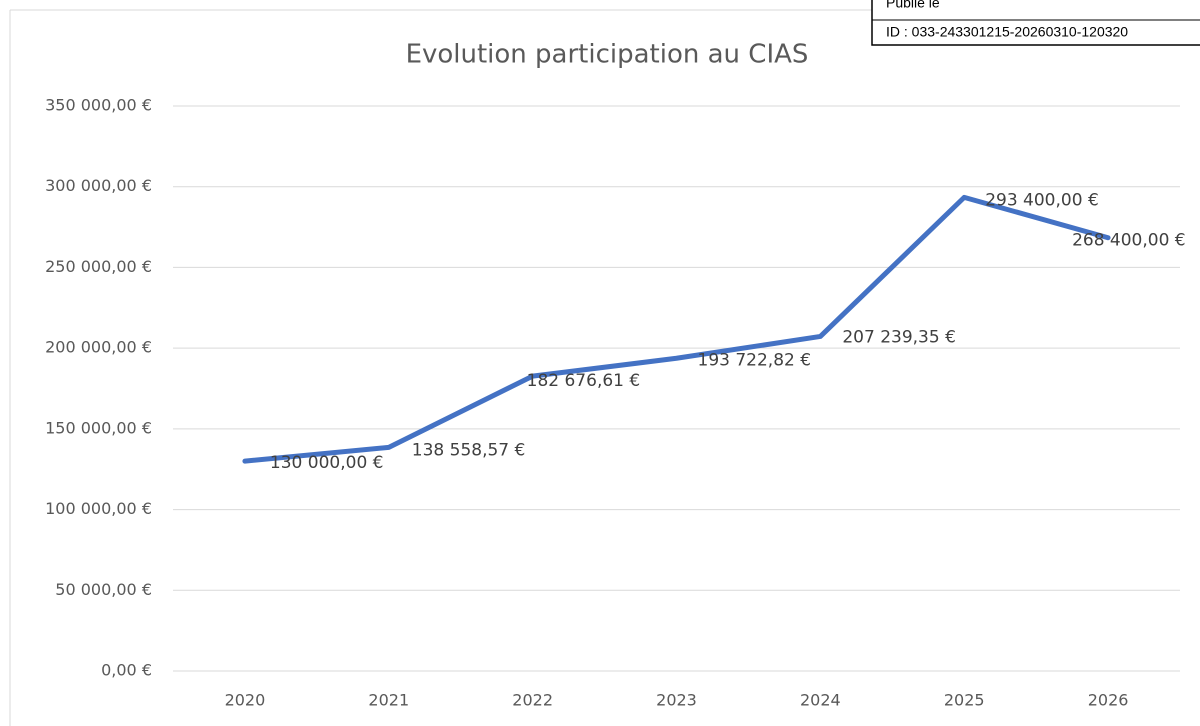  What do you see at coordinates (1108, 700) in the screenshot?
I see `x-tick-label: 2026` at bounding box center [1108, 700].